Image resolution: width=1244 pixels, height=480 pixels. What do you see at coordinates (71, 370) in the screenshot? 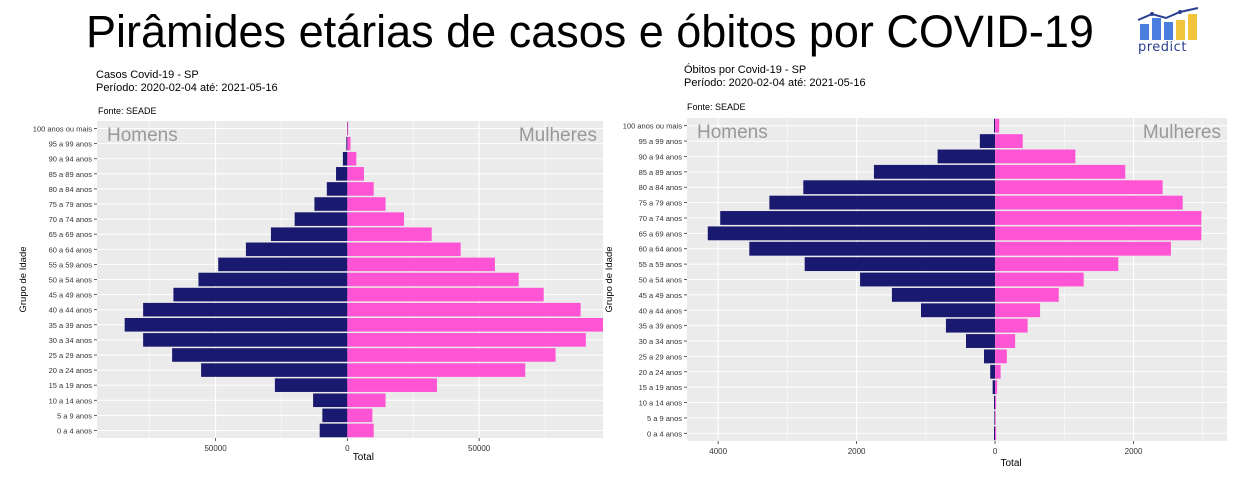
I see `y-tick-label: 20 a 24 anos` at bounding box center [71, 370].